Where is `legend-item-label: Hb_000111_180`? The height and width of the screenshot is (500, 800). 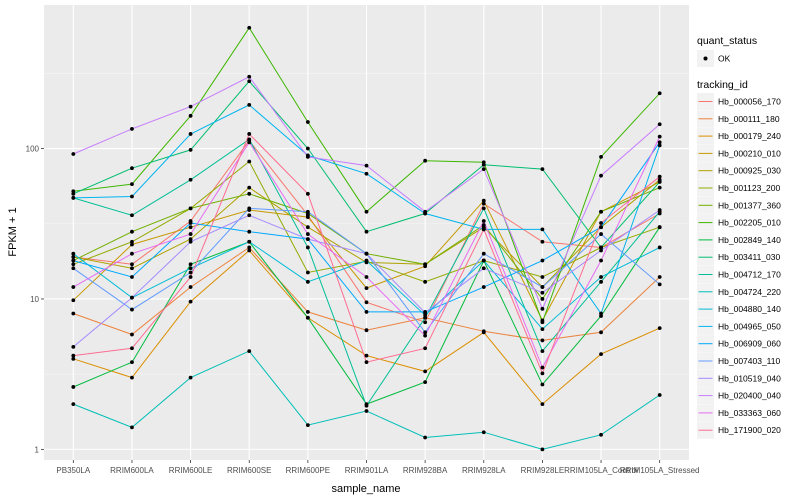 legend-item-label: Hb_000111_180 is located at coordinates (749, 119).